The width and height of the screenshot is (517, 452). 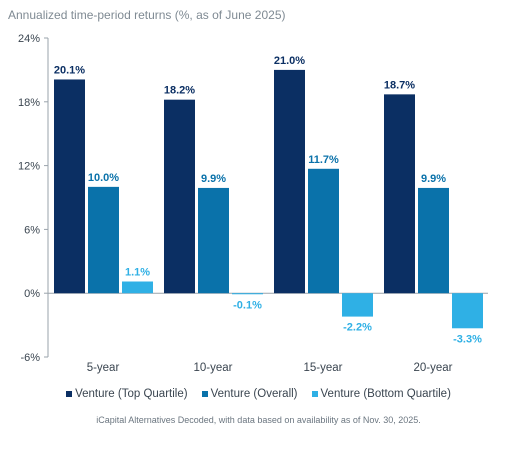 What do you see at coordinates (254, 394) in the screenshot?
I see `legend-label-overall: Venture (Overall)` at bounding box center [254, 394].